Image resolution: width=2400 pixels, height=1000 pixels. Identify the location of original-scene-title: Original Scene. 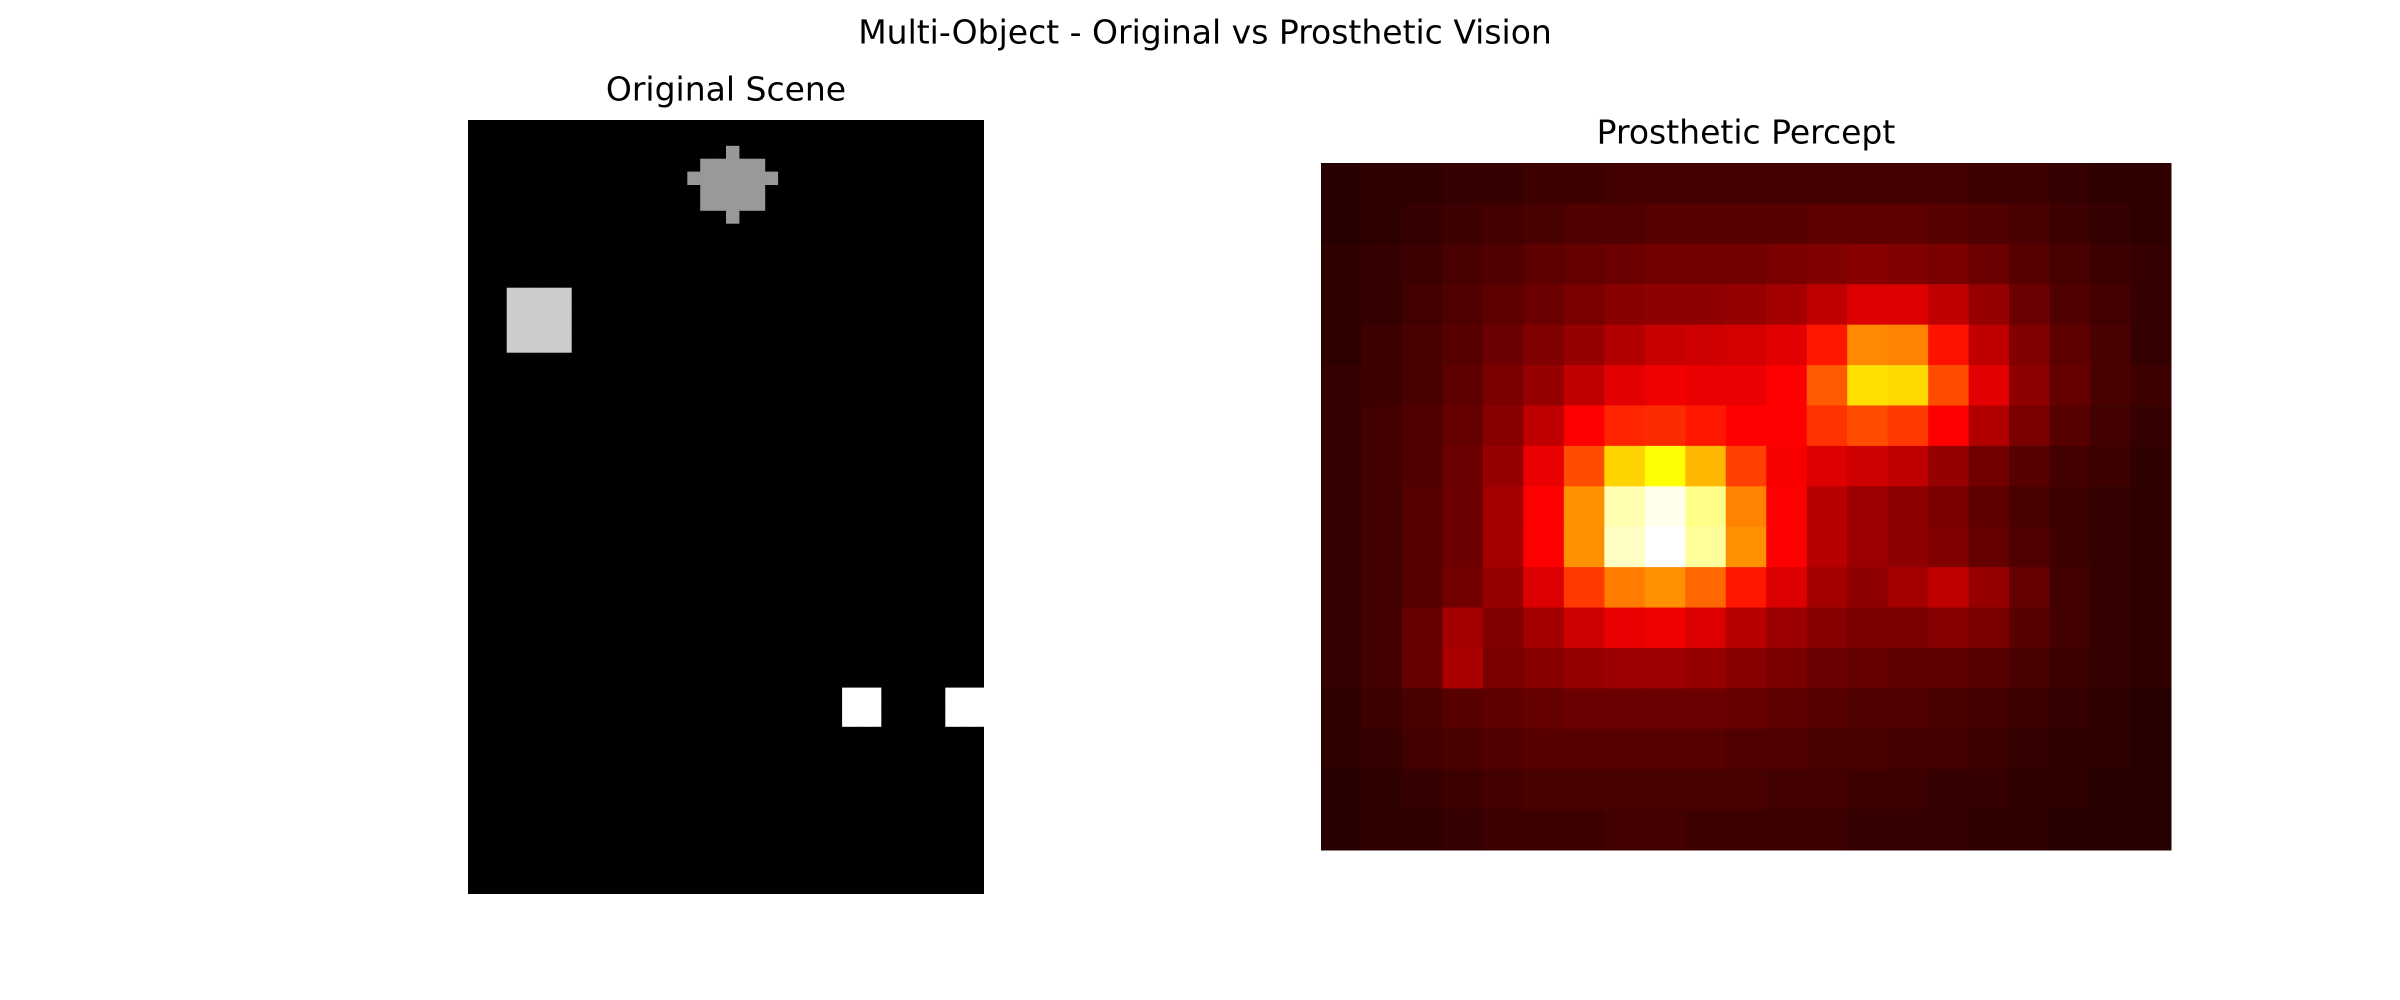
(726, 89).